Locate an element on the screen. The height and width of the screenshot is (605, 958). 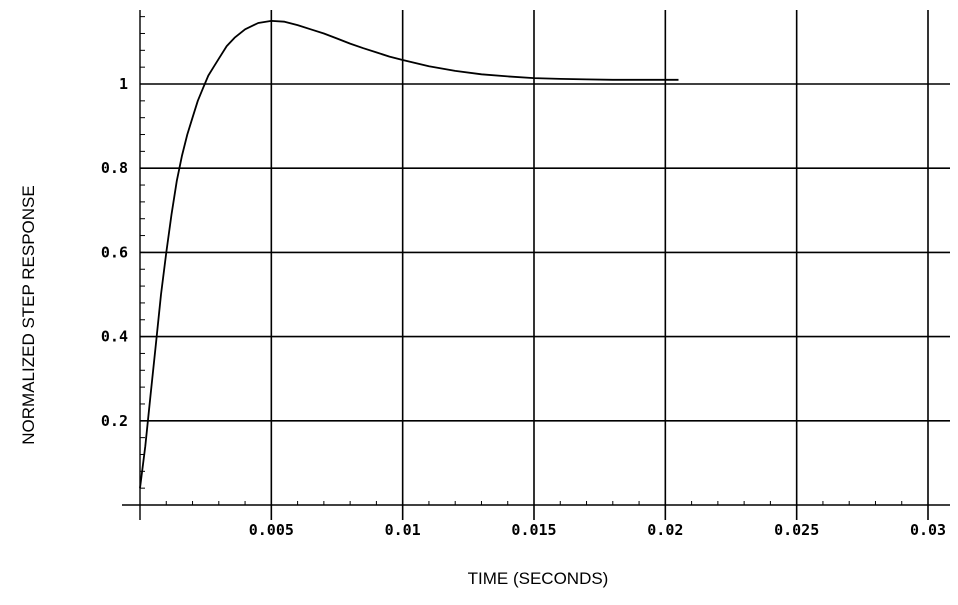
y-tick-label: 0.2 is located at coordinates (114, 421).